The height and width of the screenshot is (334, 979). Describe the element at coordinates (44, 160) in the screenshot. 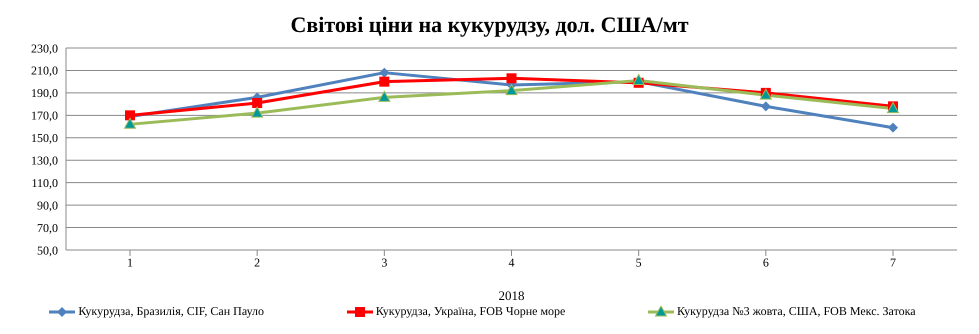

I see `y-tick-label: 130,0` at that location.